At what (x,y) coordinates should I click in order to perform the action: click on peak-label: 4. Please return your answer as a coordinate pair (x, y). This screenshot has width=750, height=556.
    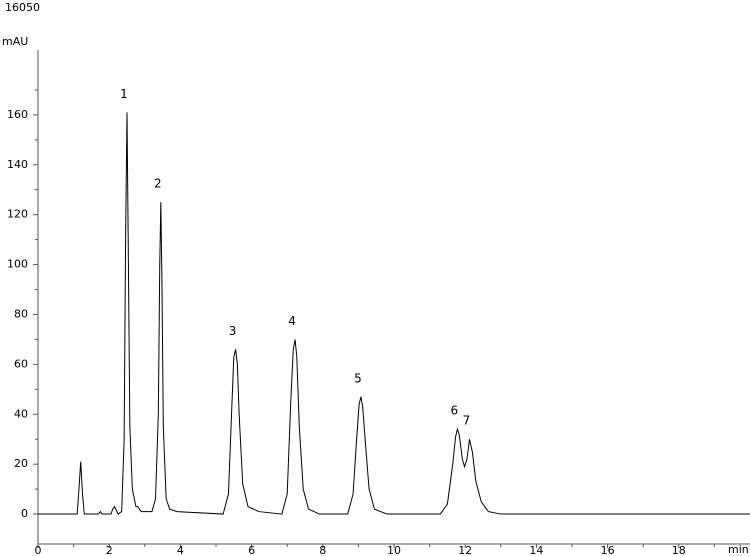
    Looking at the image, I should click on (292, 321).